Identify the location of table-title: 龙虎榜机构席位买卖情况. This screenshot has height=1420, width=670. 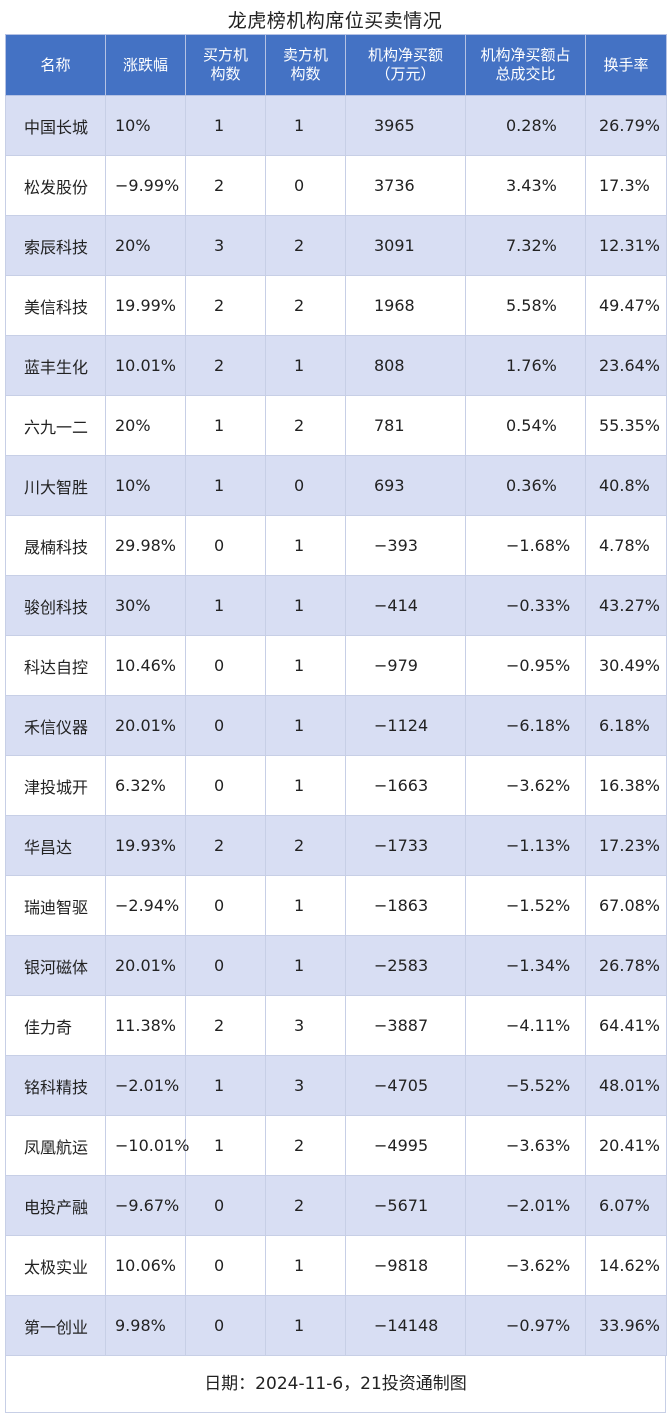
(335, 21).